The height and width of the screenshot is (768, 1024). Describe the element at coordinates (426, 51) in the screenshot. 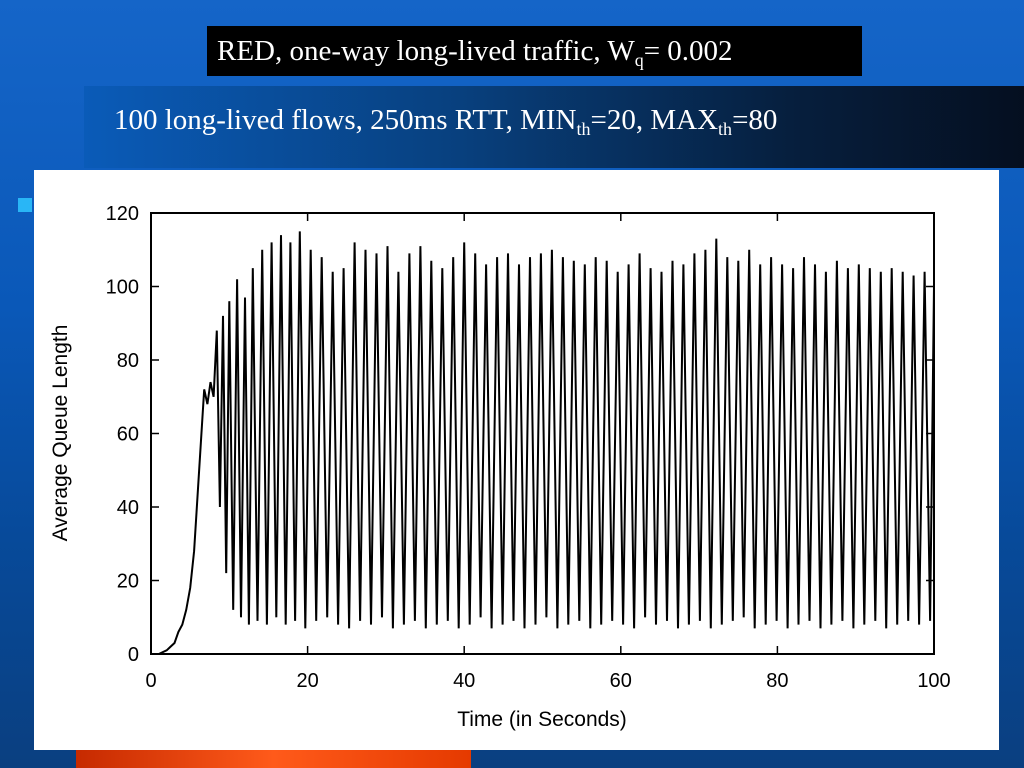

I see `slide-title-main: RED, one-way long-lived traffic, W` at that location.